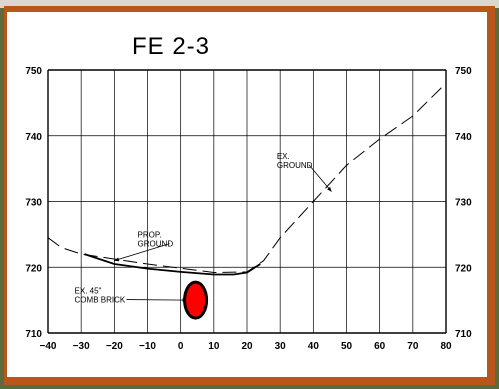 This screenshot has height=389, width=499. I want to click on x-tick-label: 50, so click(347, 346).